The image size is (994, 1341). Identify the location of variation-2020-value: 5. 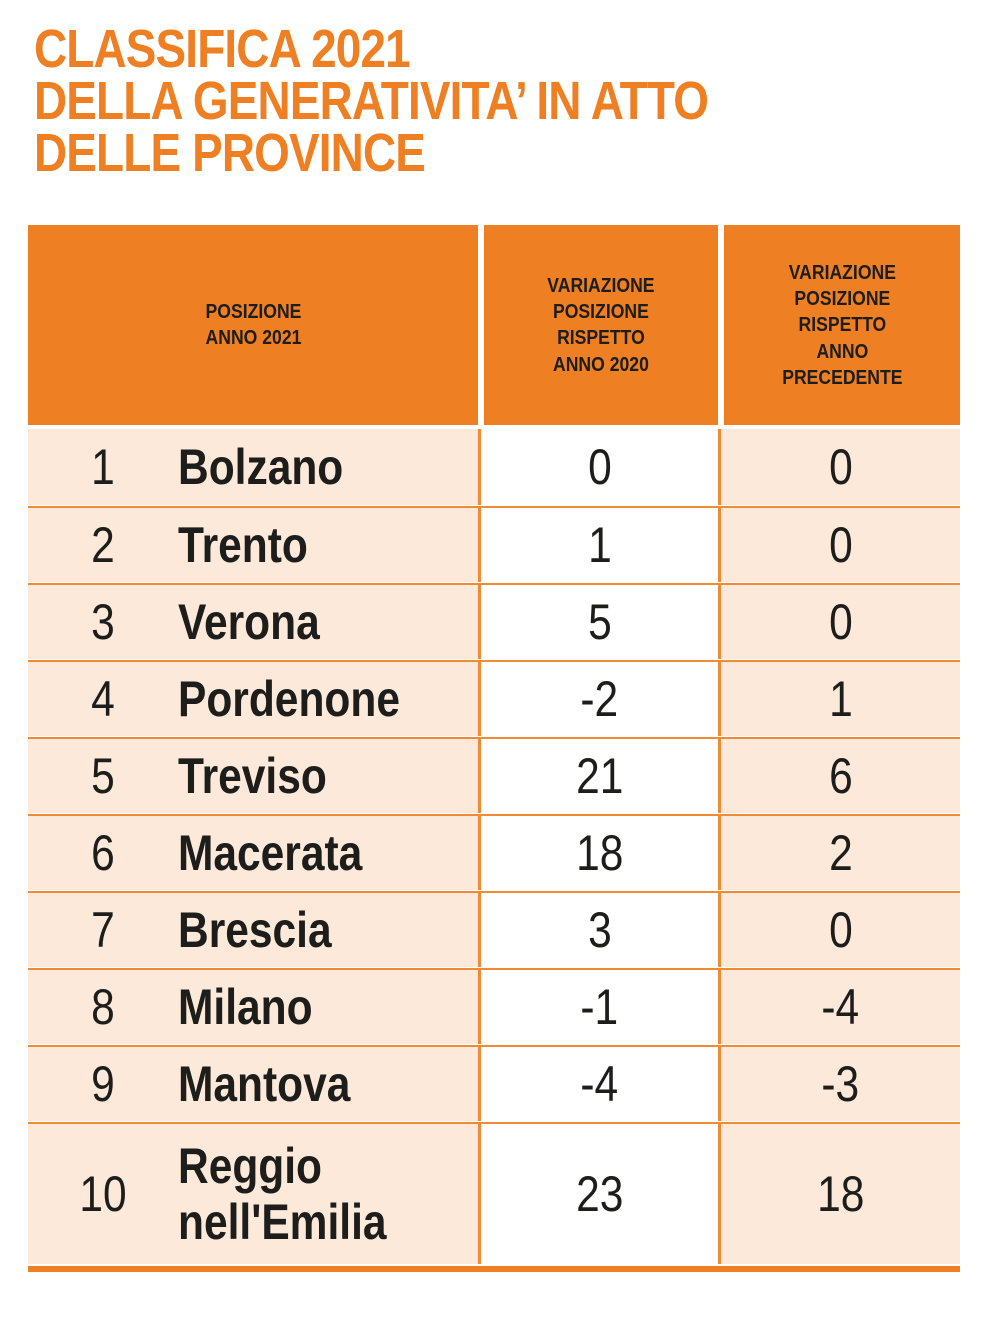
(599, 622).